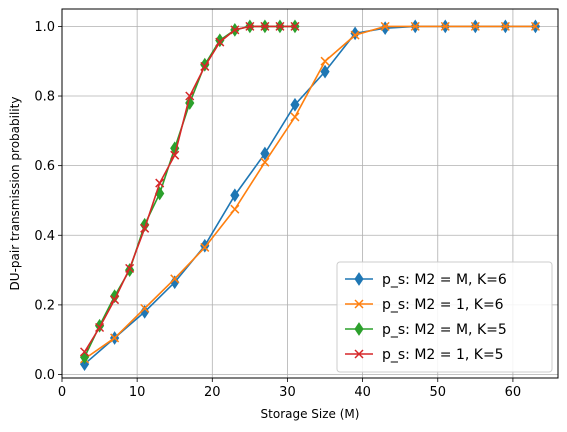 The image size is (567, 432). Describe the element at coordinates (44, 375) in the screenshot. I see `y-tick-label: 0.0` at that location.